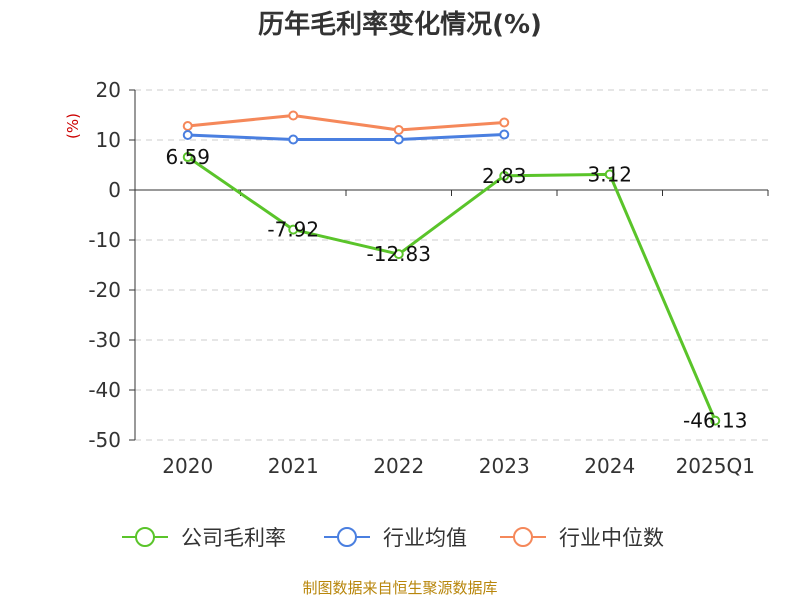 The image size is (800, 600). I want to click on chart-title: 历年毛利率变化情况(%), so click(400, 24).